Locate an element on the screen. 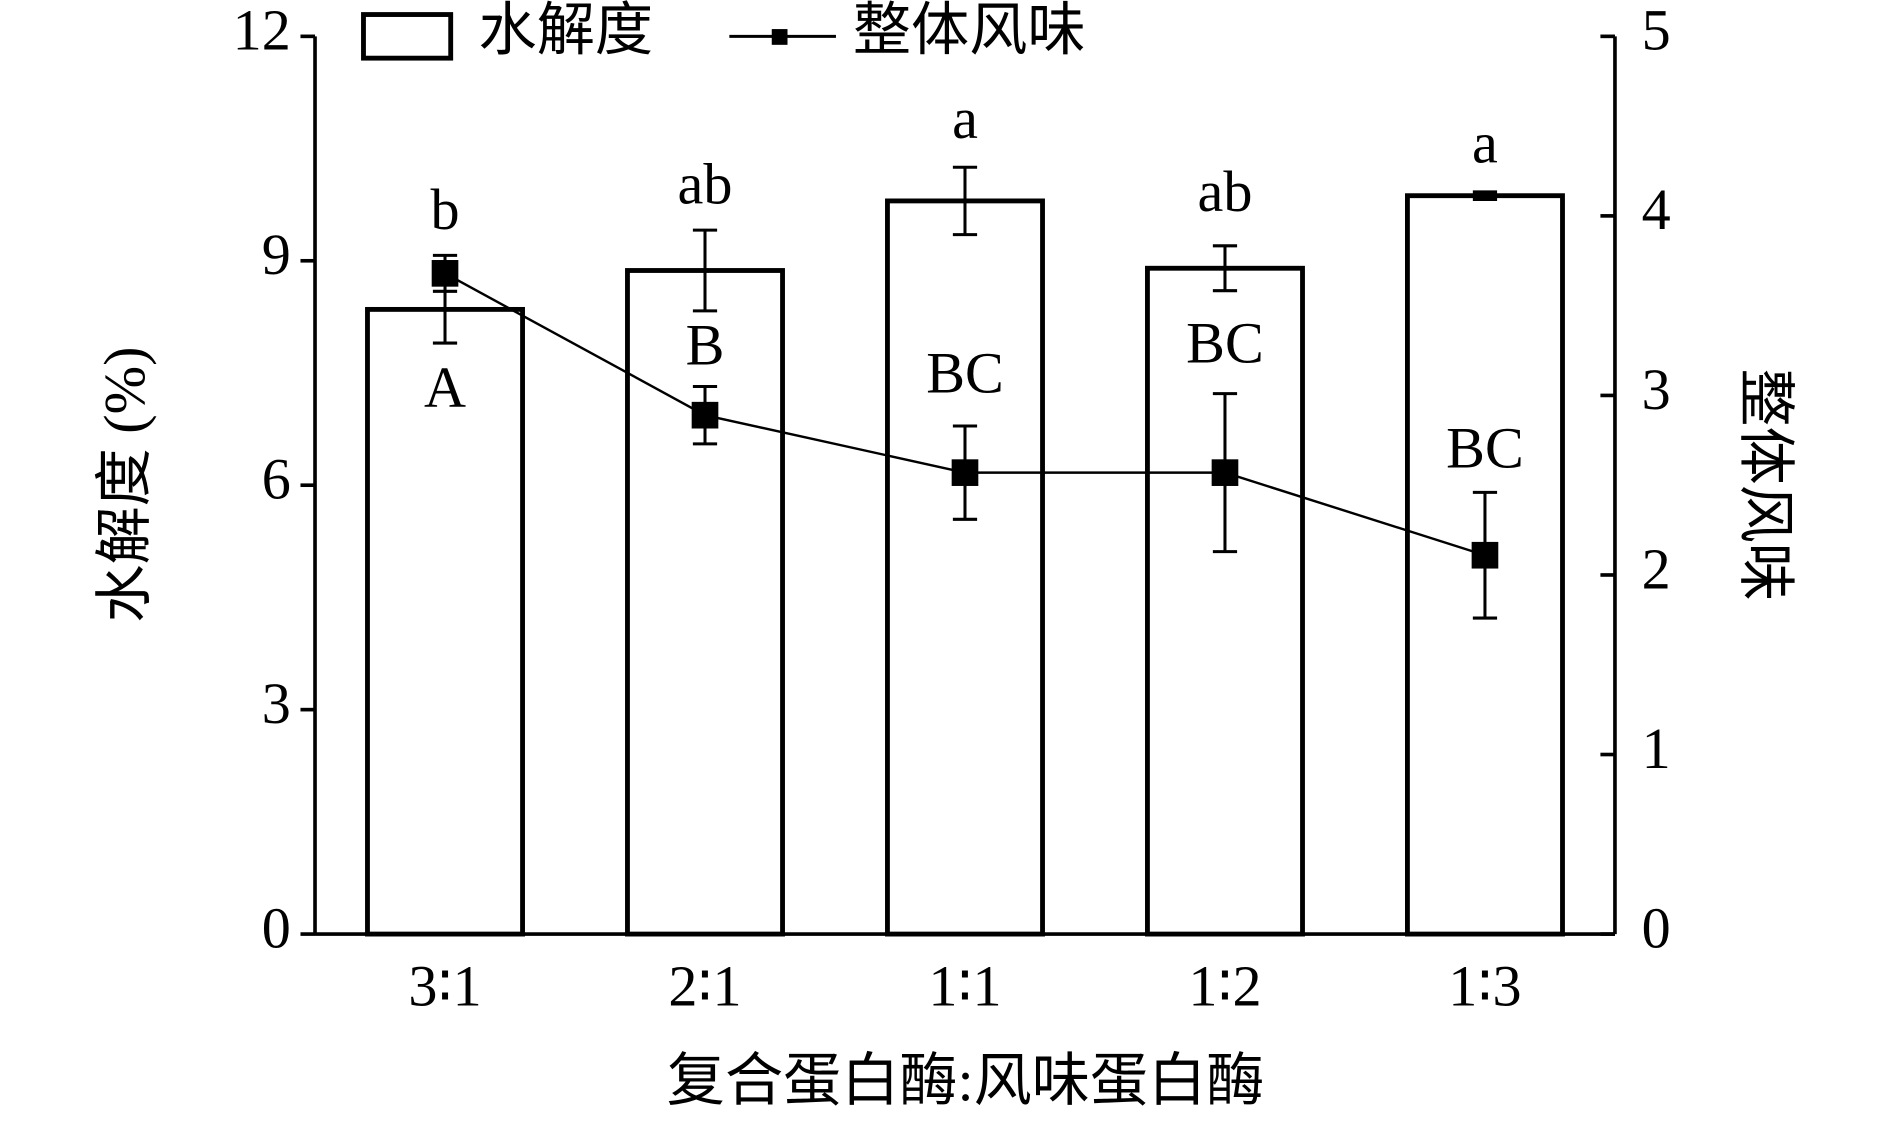 The height and width of the screenshot is (1125, 1890). x-tick-label: 1∶3 is located at coordinates (1484, 986).